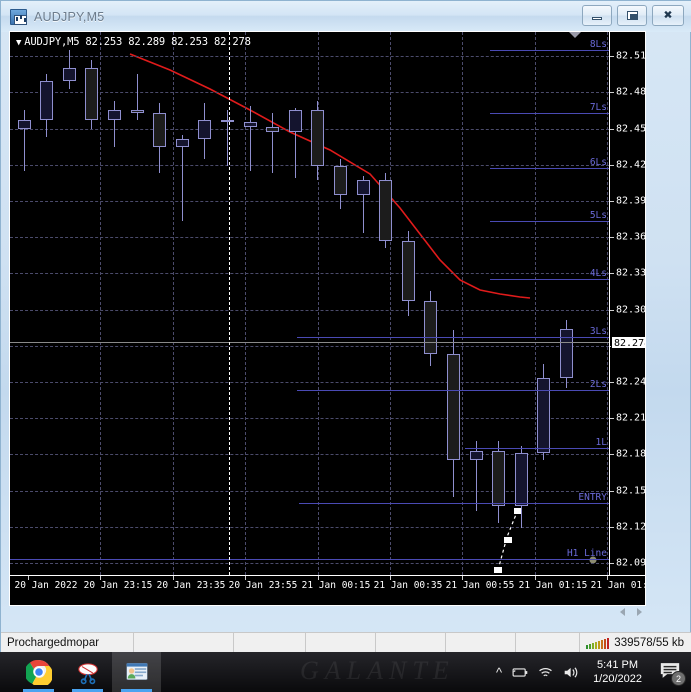 This screenshot has height=692, width=691. What do you see at coordinates (598, 385) in the screenshot?
I see `level-label-2ls: 2Ls` at bounding box center [598, 385].